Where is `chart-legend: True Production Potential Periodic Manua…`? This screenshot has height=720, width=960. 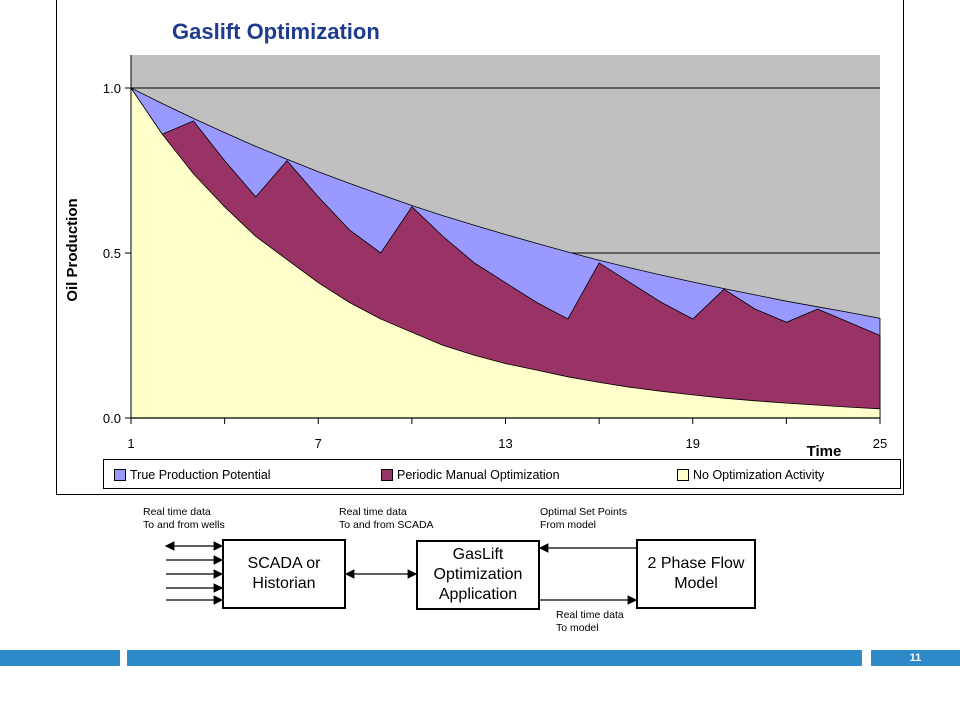 chart-legend: True Production Potential Periodic Manua… is located at coordinates (502, 474).